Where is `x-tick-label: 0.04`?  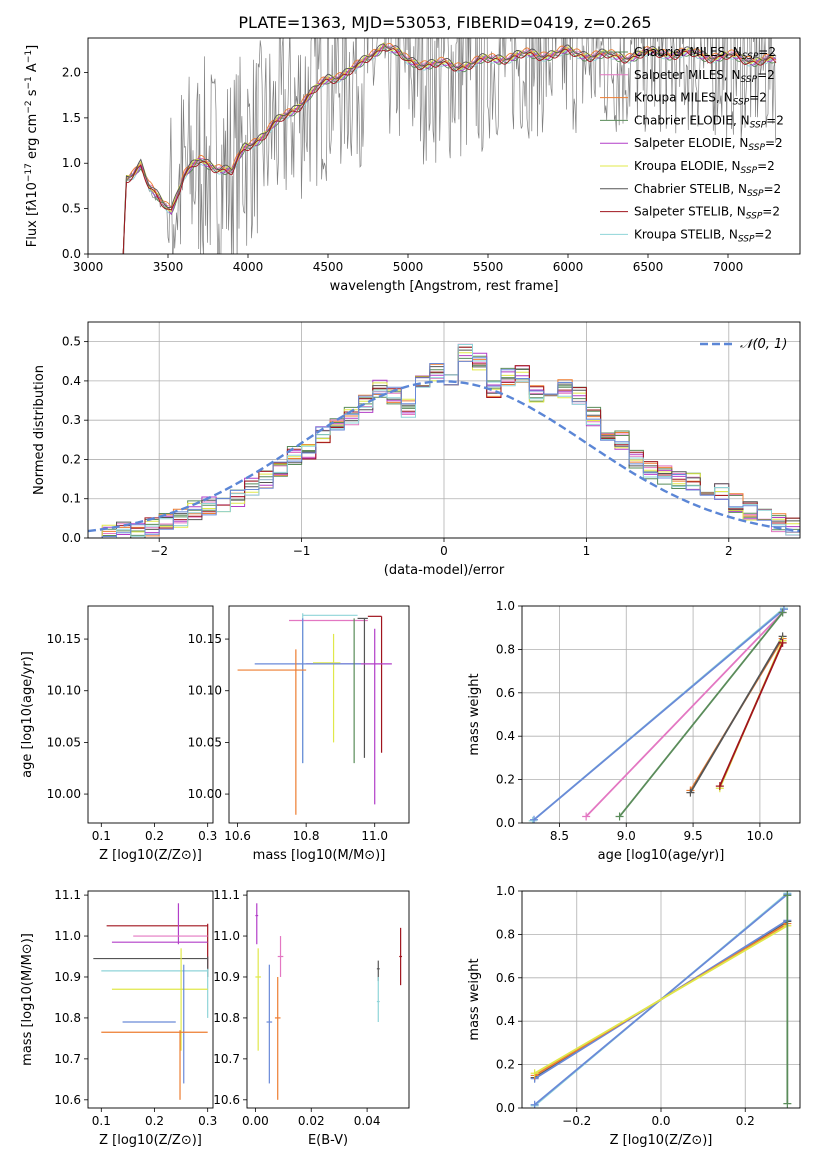 x-tick-label: 0.04 is located at coordinates (367, 1121).